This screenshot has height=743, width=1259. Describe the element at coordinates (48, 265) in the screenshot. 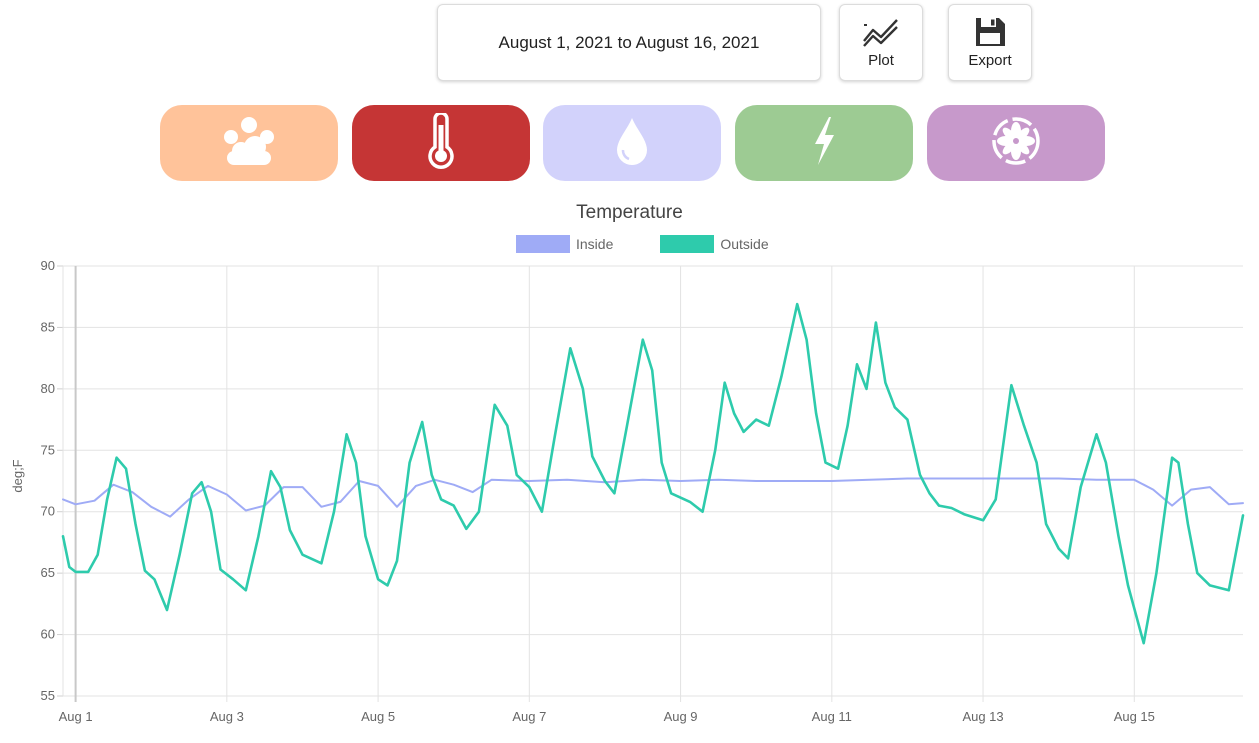

I see `y-tick-label: 90` at that location.